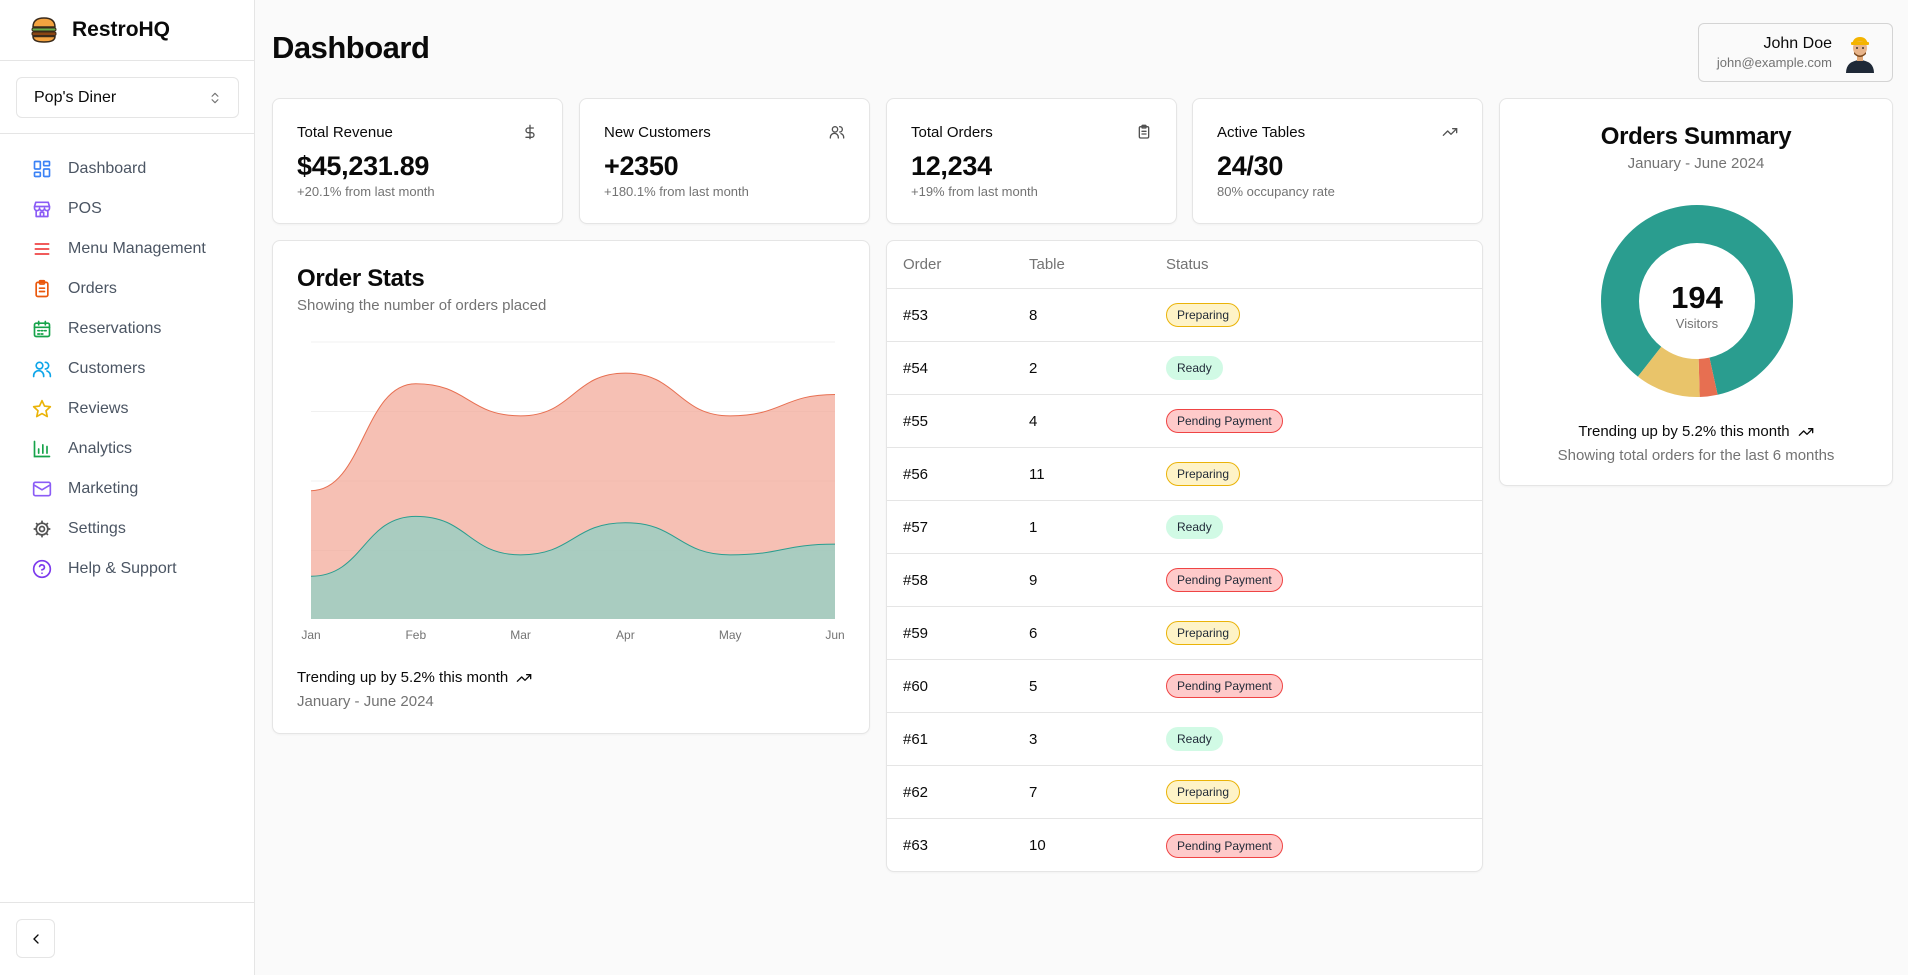  Describe the element at coordinates (415, 635) in the screenshot. I see `x-tick-label: Feb` at that location.